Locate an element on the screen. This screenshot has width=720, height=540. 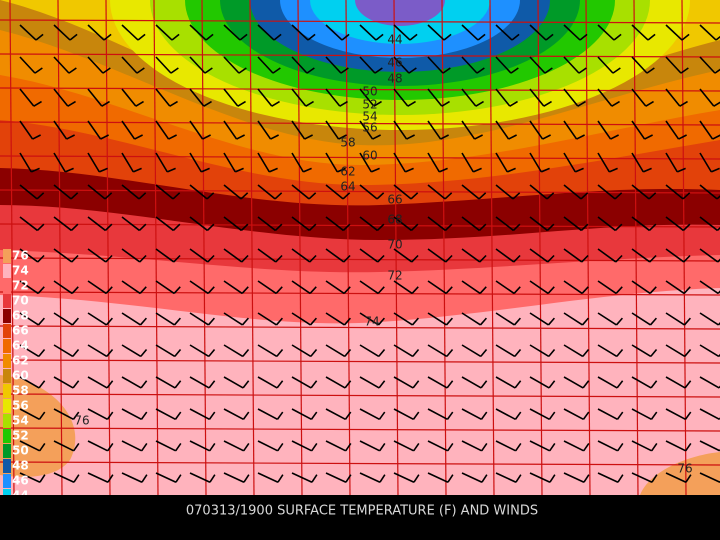
contour-label: 74 is located at coordinates (371, 322).